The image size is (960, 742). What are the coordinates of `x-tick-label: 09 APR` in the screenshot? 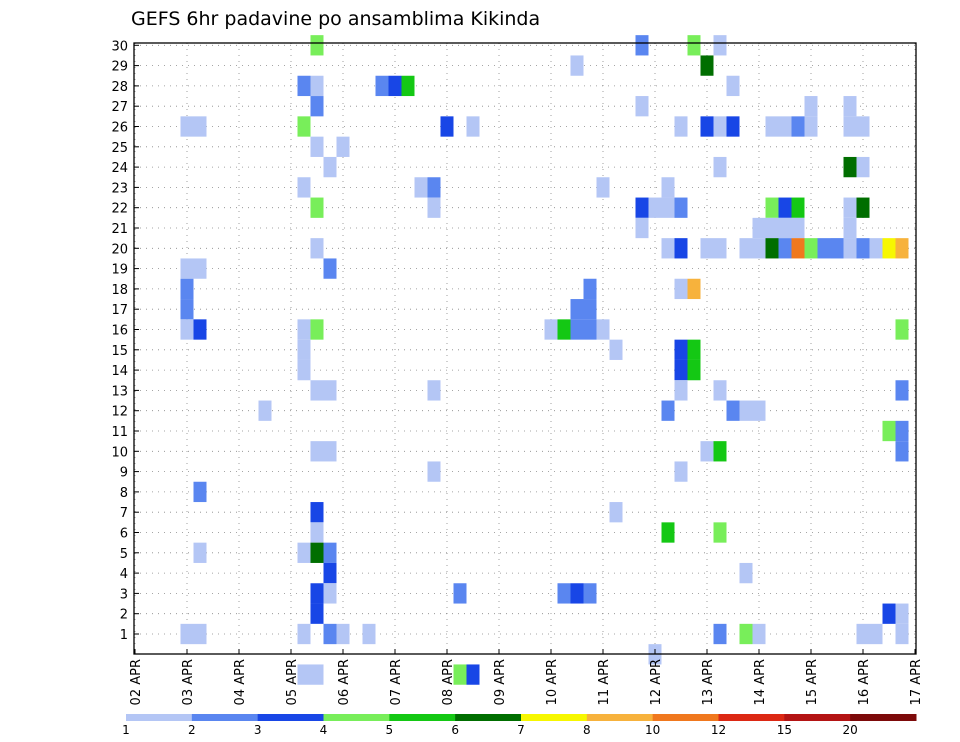 It's located at (500, 682).